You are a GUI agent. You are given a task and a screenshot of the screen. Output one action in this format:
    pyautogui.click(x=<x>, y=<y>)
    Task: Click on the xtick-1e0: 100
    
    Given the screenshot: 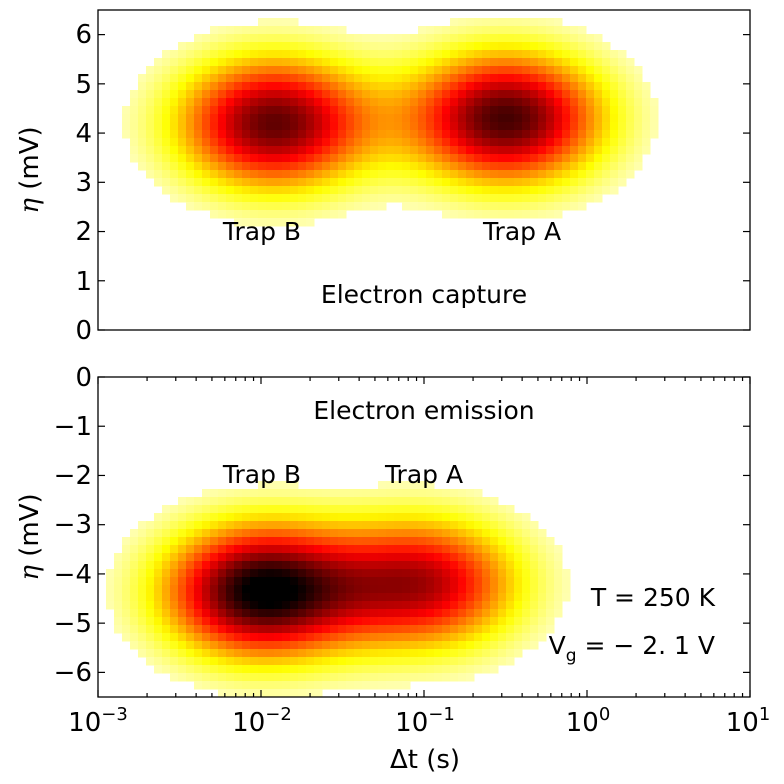 What is the action you would take?
    pyautogui.click(x=588, y=721)
    